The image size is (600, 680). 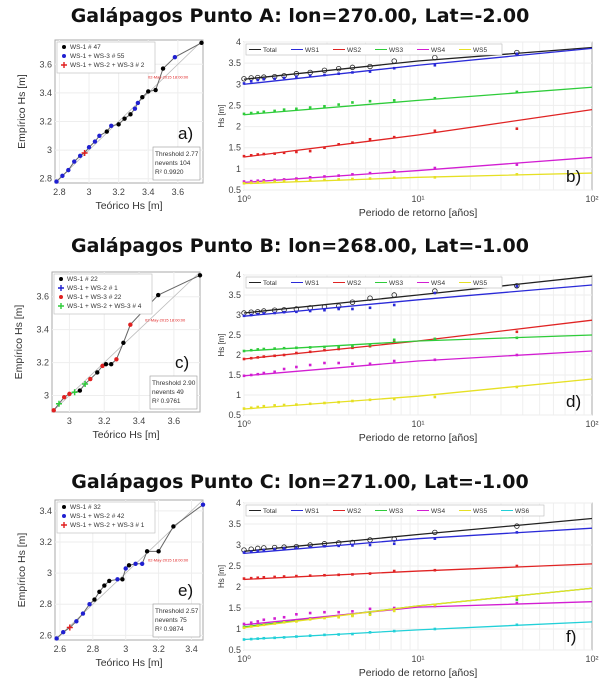 I want to click on x-tick-label: 3.6, so click(x=174, y=421).